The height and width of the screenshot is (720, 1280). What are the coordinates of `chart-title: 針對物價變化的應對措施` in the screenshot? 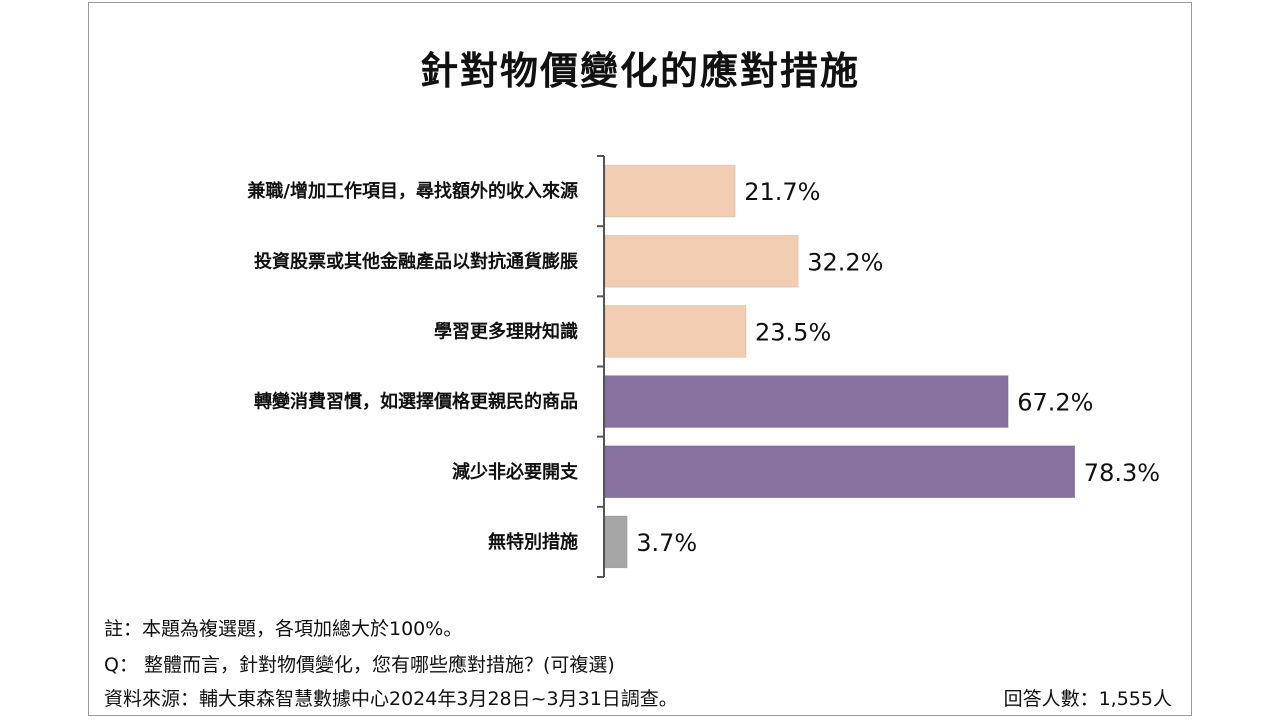 It's located at (639, 71).